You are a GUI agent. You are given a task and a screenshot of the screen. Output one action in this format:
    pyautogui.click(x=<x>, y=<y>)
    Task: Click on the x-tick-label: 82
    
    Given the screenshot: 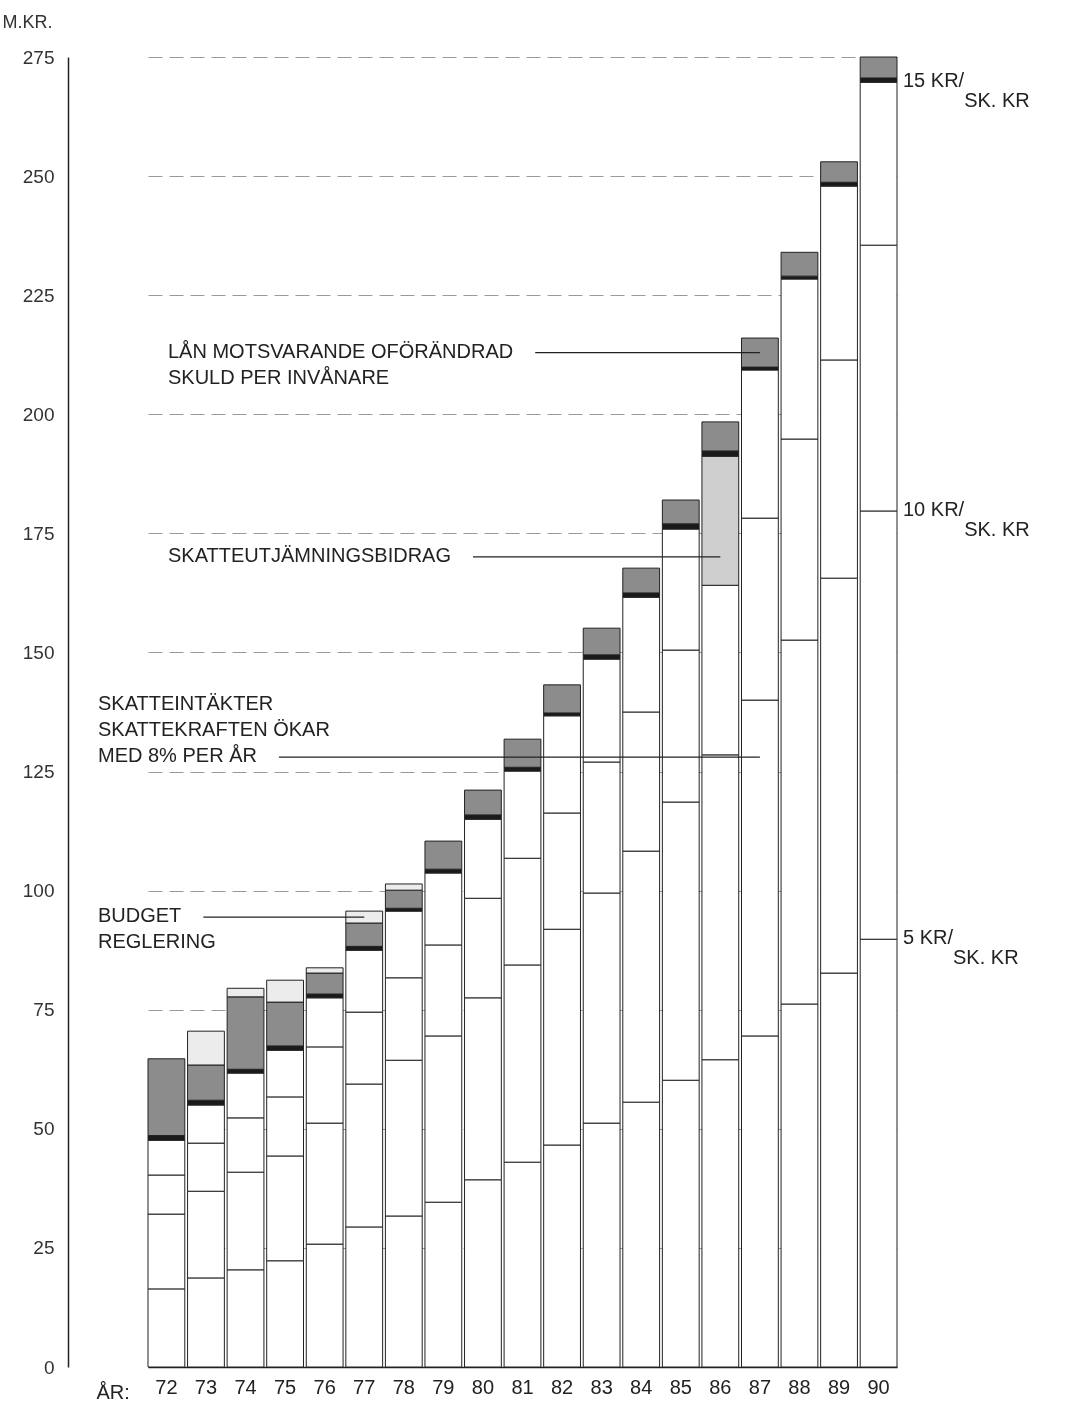 What is the action you would take?
    pyautogui.click(x=562, y=1386)
    